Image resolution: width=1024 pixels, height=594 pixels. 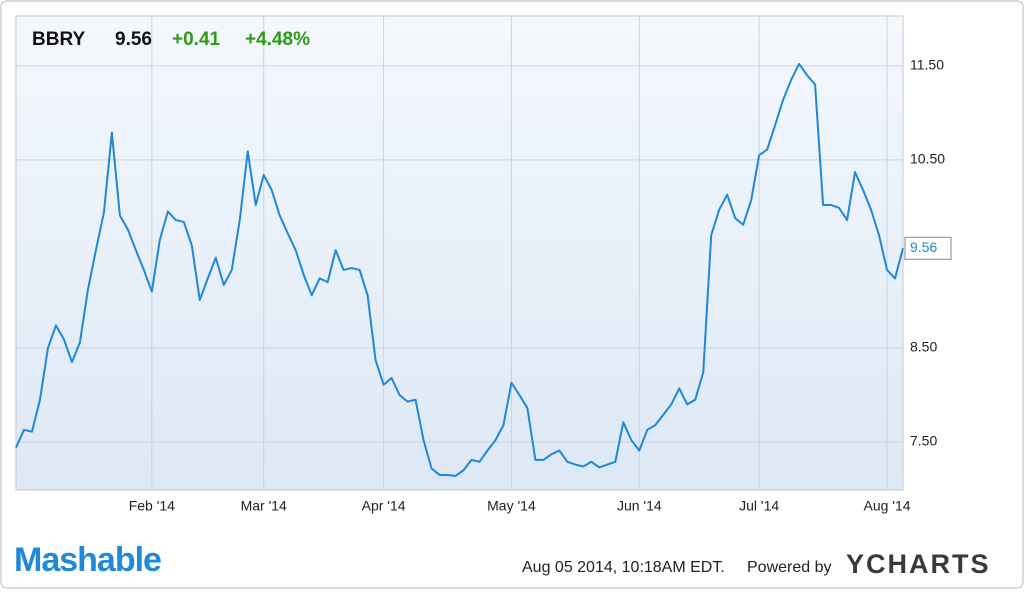 I want to click on timestamp: Aug 05 2014, 10:18AM EDT., so click(x=623, y=567).